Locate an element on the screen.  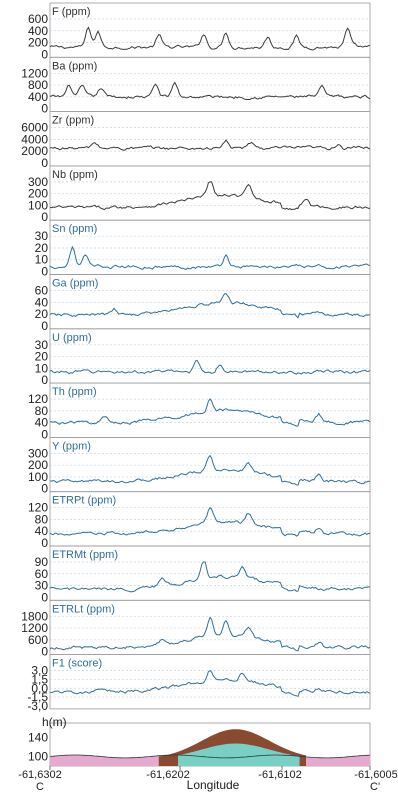
panel-title: ETRMt (ppm) is located at coordinates (85, 555).